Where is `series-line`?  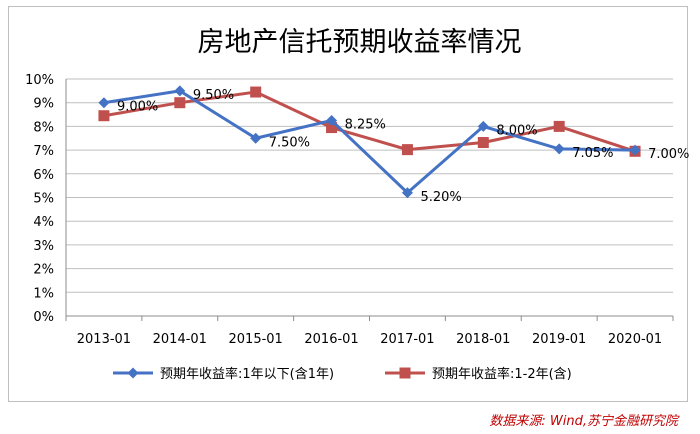 series-line is located at coordinates (369, 121).